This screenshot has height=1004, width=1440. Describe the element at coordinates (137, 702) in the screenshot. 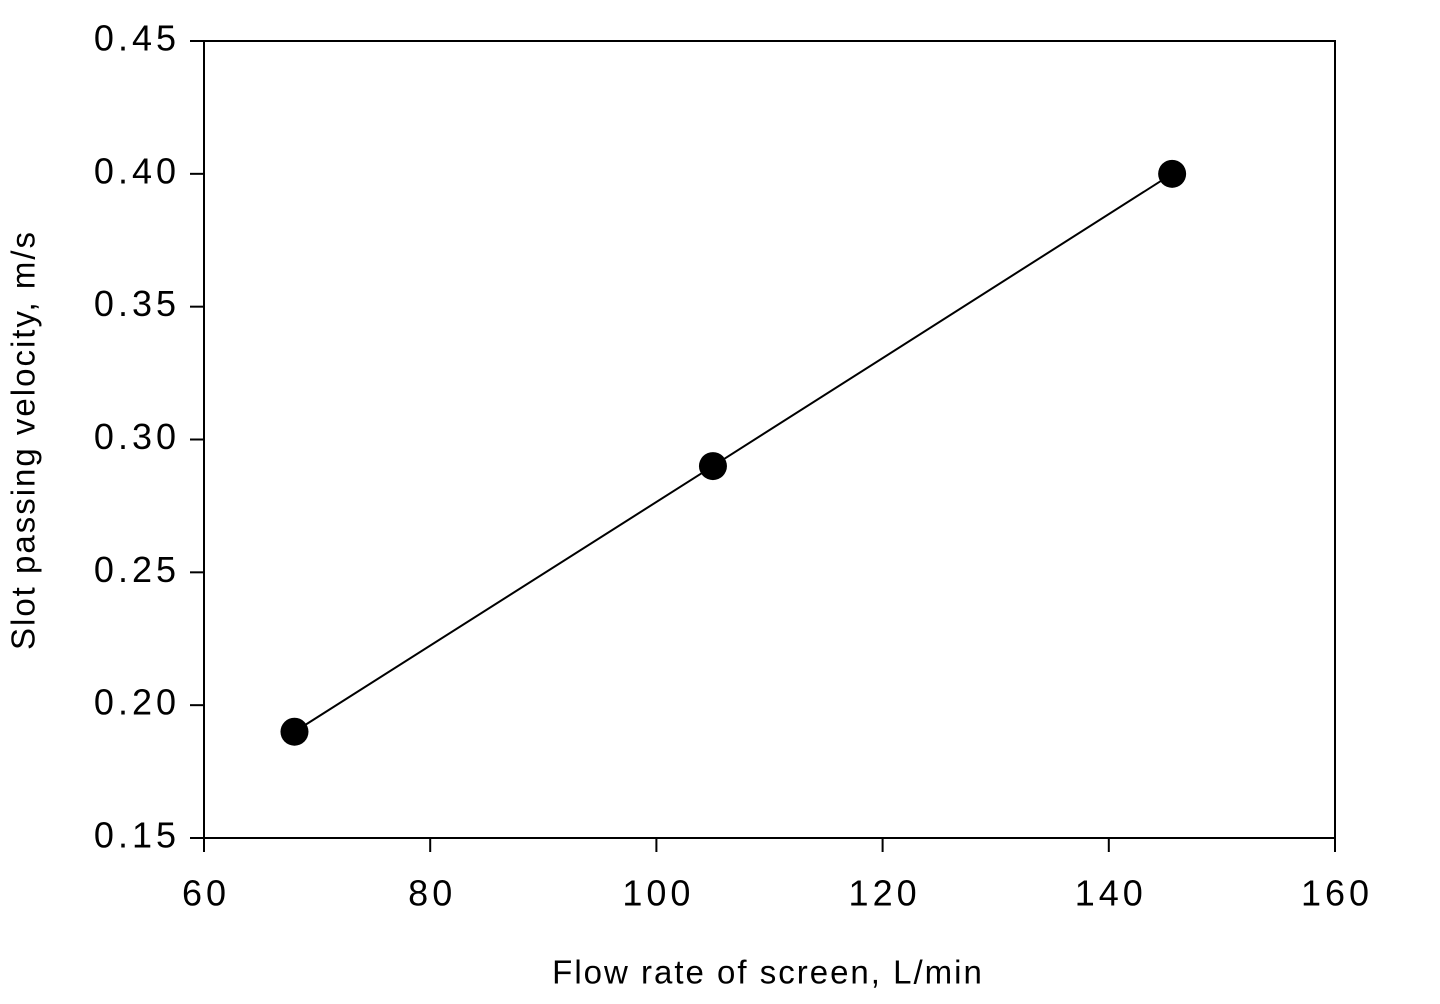

I see `y-tick-label: 0.20` at that location.